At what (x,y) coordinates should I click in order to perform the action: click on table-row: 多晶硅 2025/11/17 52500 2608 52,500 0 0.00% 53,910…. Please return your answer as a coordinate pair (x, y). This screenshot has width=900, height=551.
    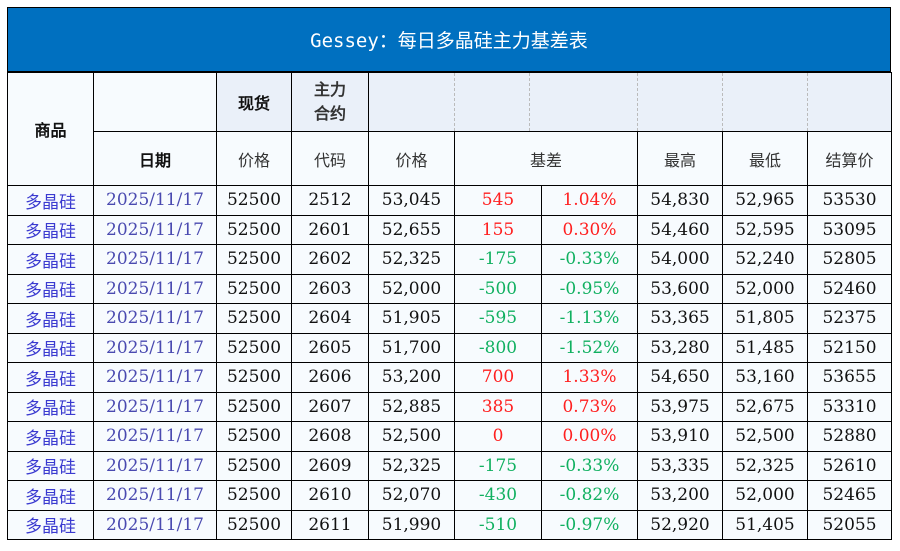
    Looking at the image, I should click on (449, 436).